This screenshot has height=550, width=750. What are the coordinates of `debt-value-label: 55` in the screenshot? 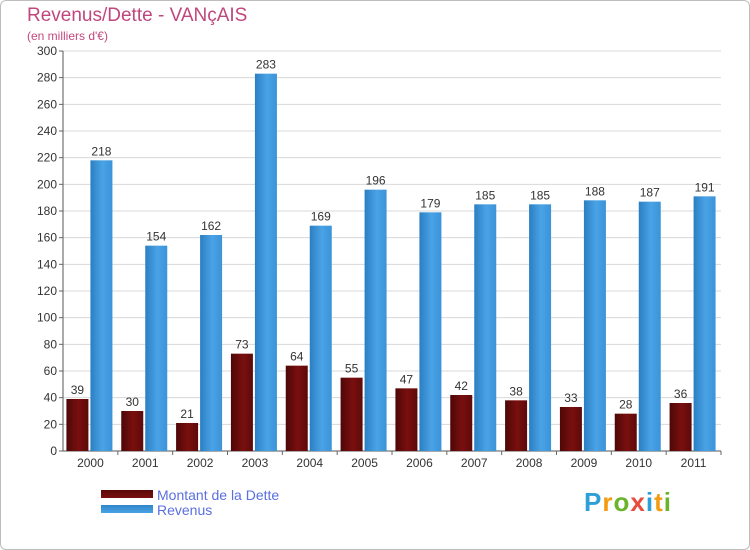 It's located at (352, 369).